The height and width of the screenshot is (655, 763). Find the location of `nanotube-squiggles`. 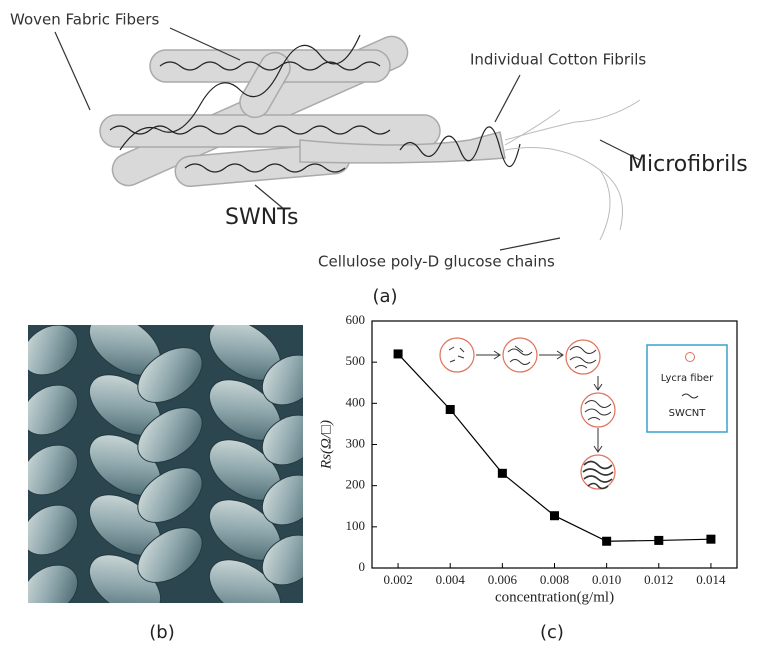

nanotube-squiggles is located at coordinates (315, 103).